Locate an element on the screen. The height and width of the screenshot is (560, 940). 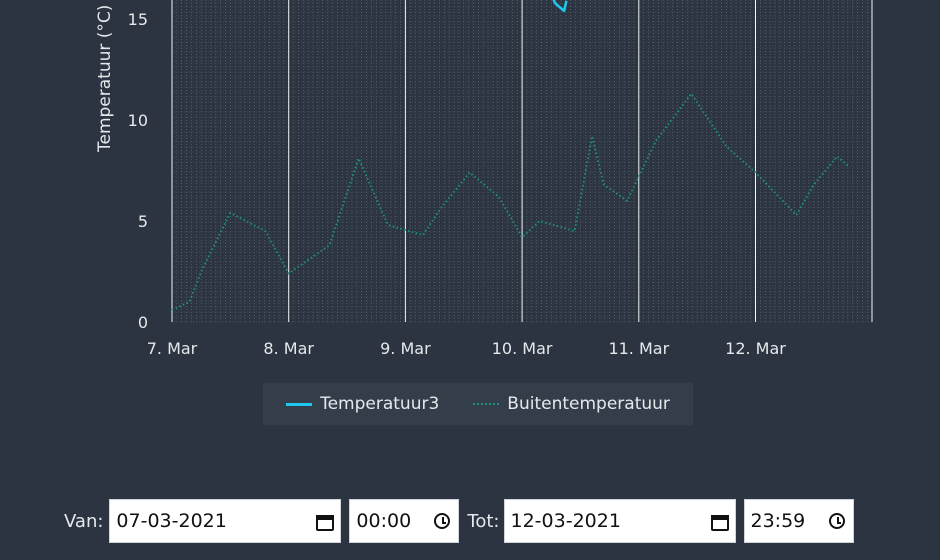
y-tick-label: 10 is located at coordinates (138, 120).